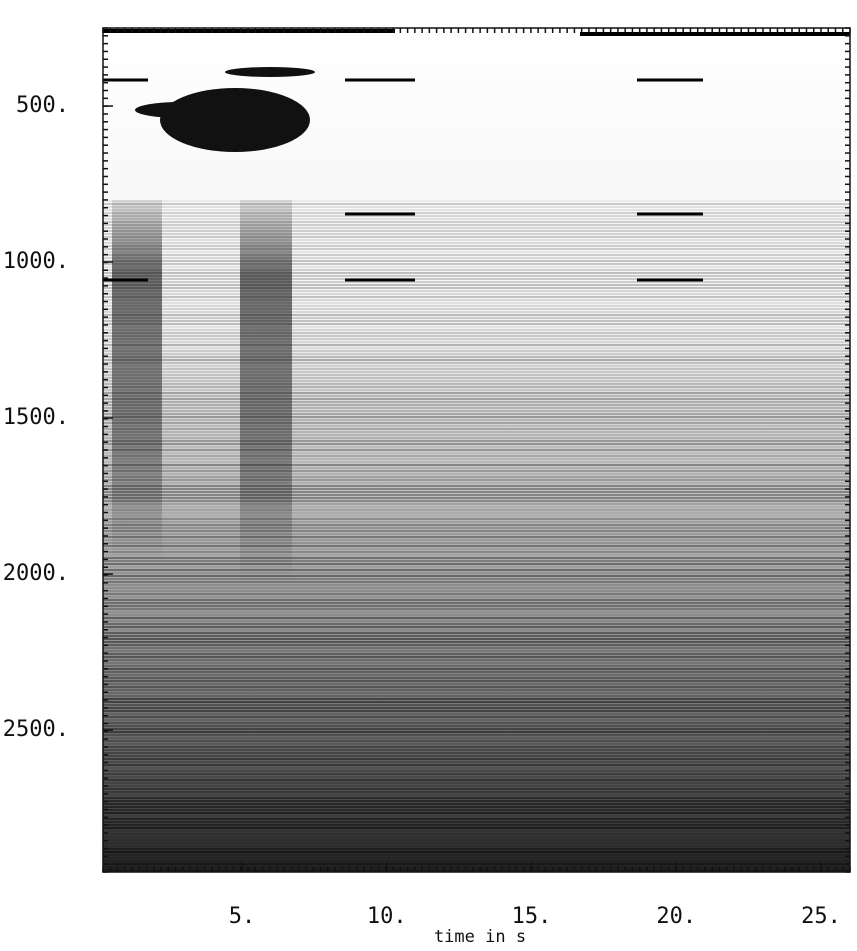  Describe the element at coordinates (36, 261) in the screenshot. I see `y-tick-label: 1000.` at that location.